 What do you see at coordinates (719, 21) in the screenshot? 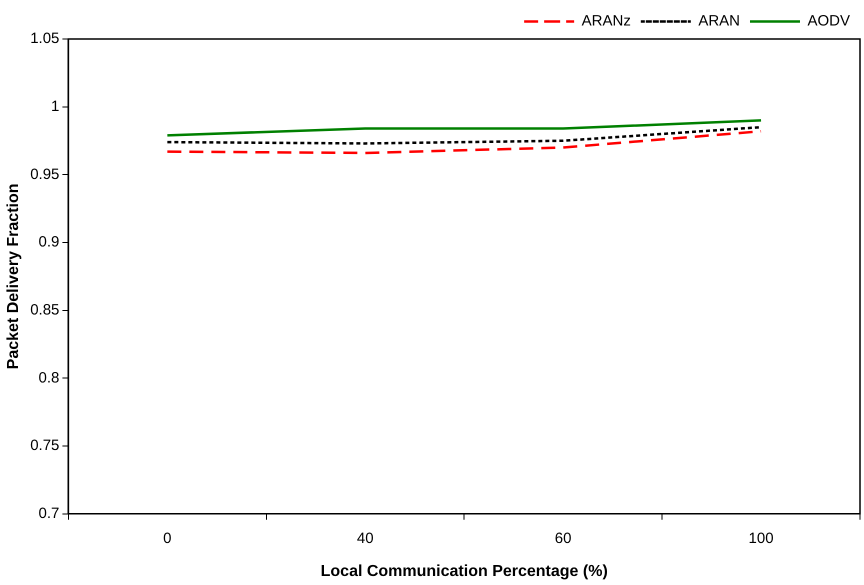
I see `legend-label: ARAN` at bounding box center [719, 21].